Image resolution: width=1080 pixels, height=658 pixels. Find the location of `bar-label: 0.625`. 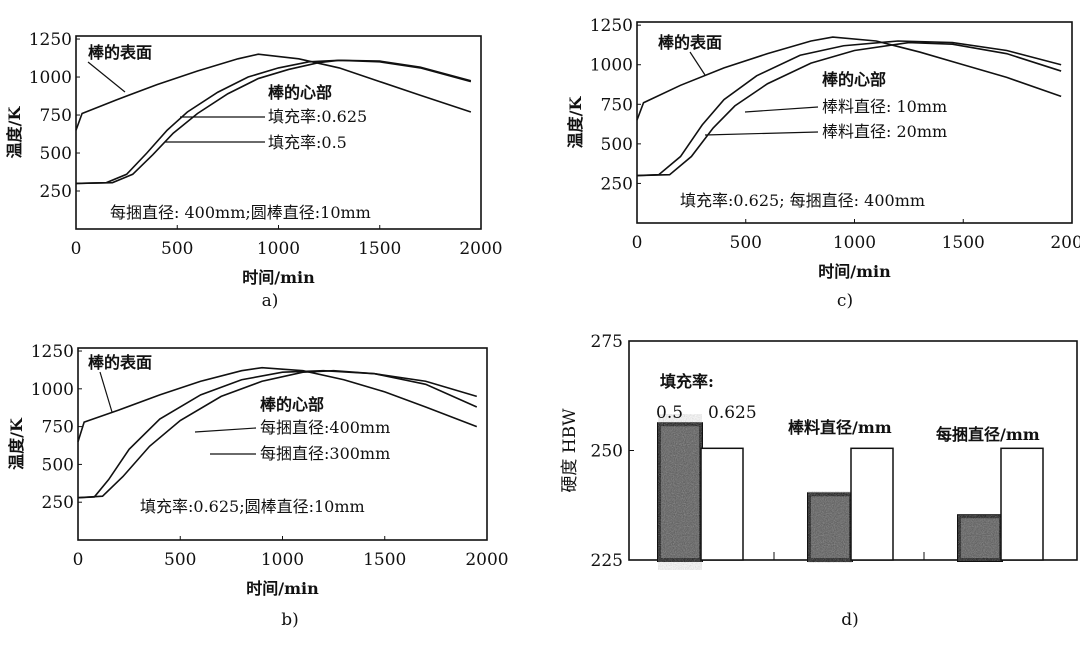

bar-label: 0.625 is located at coordinates (732, 413).